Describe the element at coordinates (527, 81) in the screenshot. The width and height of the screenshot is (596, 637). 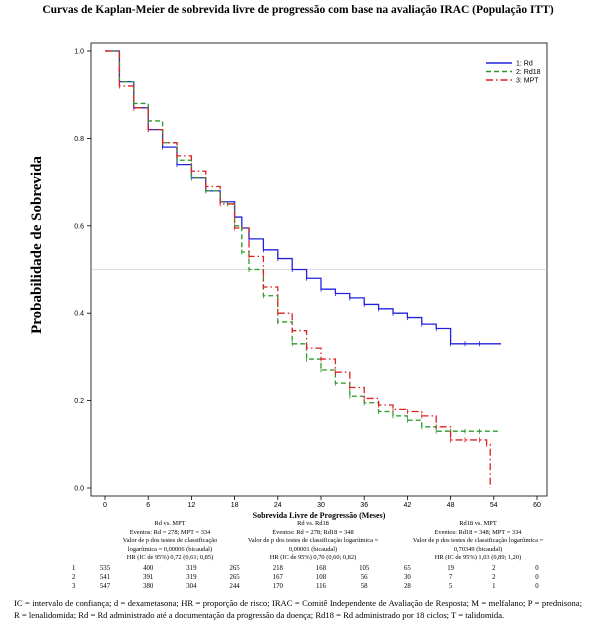
I see `legend-label: 3: MPT` at that location.